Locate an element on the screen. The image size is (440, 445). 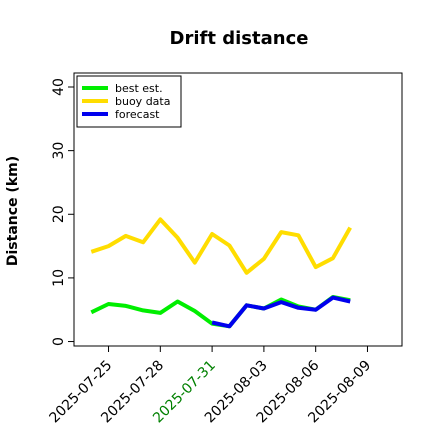
legend: best est. buoy data forecast is located at coordinates (129, 101).